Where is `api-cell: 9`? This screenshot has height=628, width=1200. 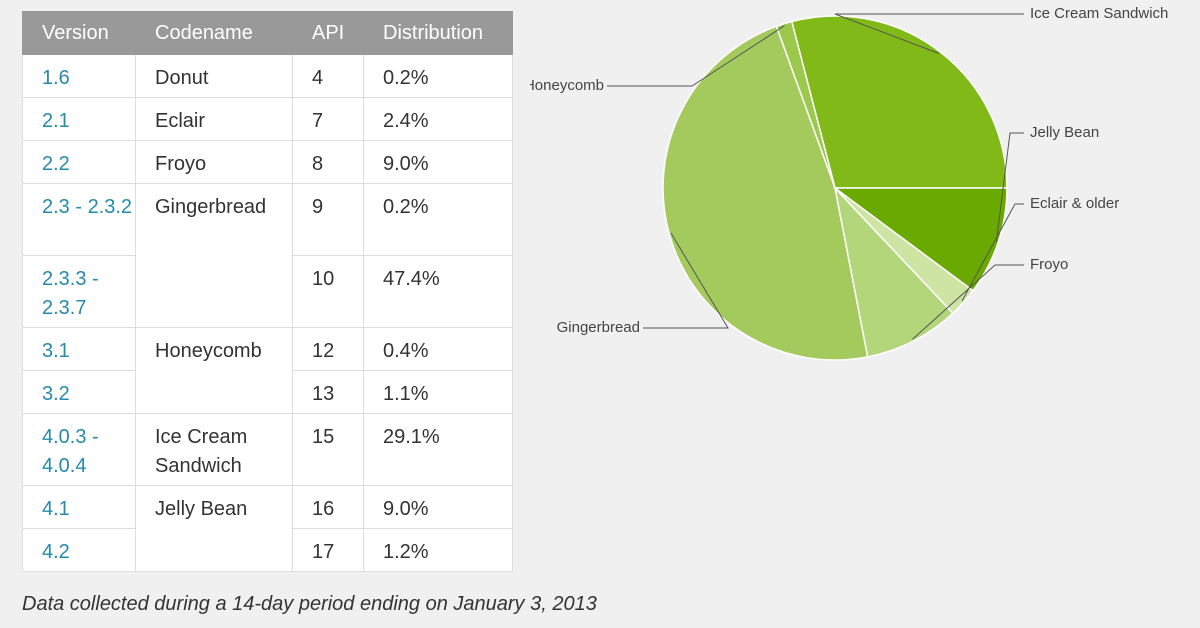 api-cell: 9 is located at coordinates (328, 219).